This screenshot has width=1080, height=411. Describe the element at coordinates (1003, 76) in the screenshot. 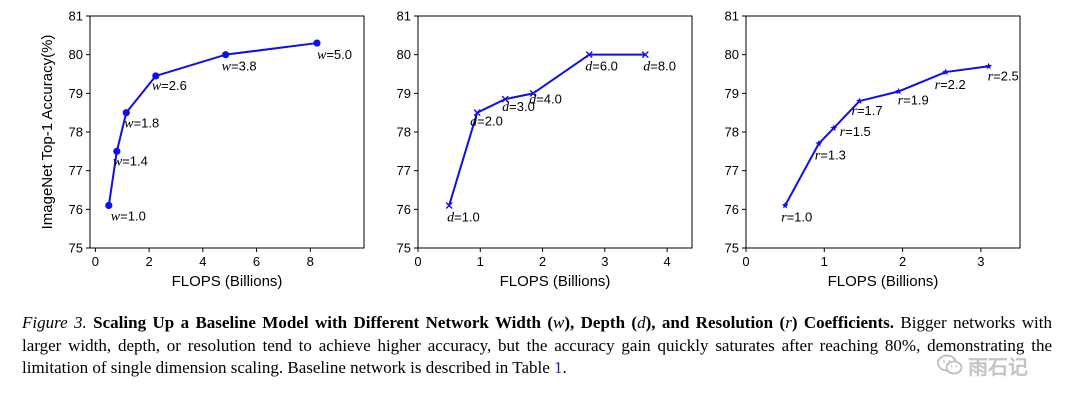

I see `data-point-label: r=2.5` at that location.